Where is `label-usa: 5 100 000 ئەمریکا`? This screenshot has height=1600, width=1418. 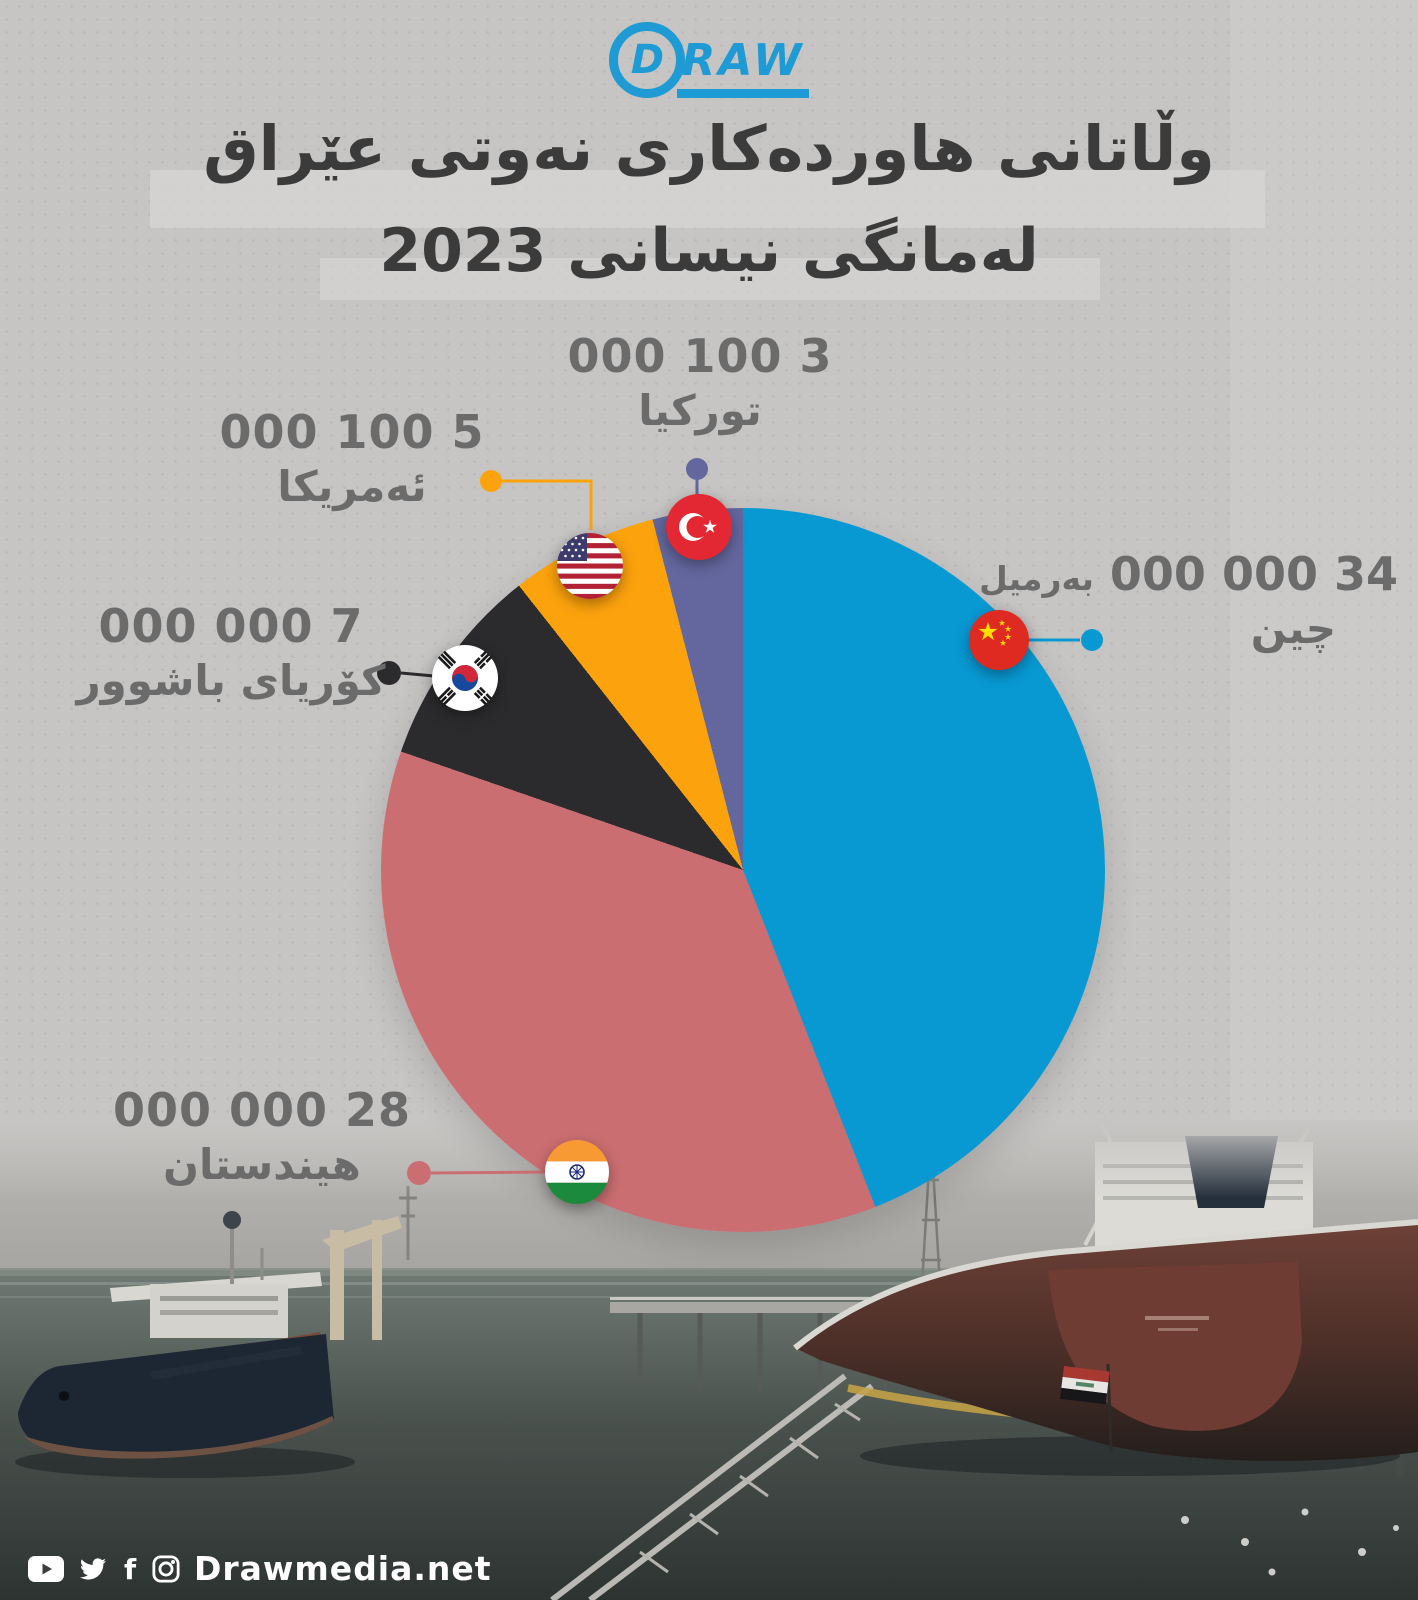
label-usa: 5 100 000 ئەمریکا is located at coordinates (352, 458).